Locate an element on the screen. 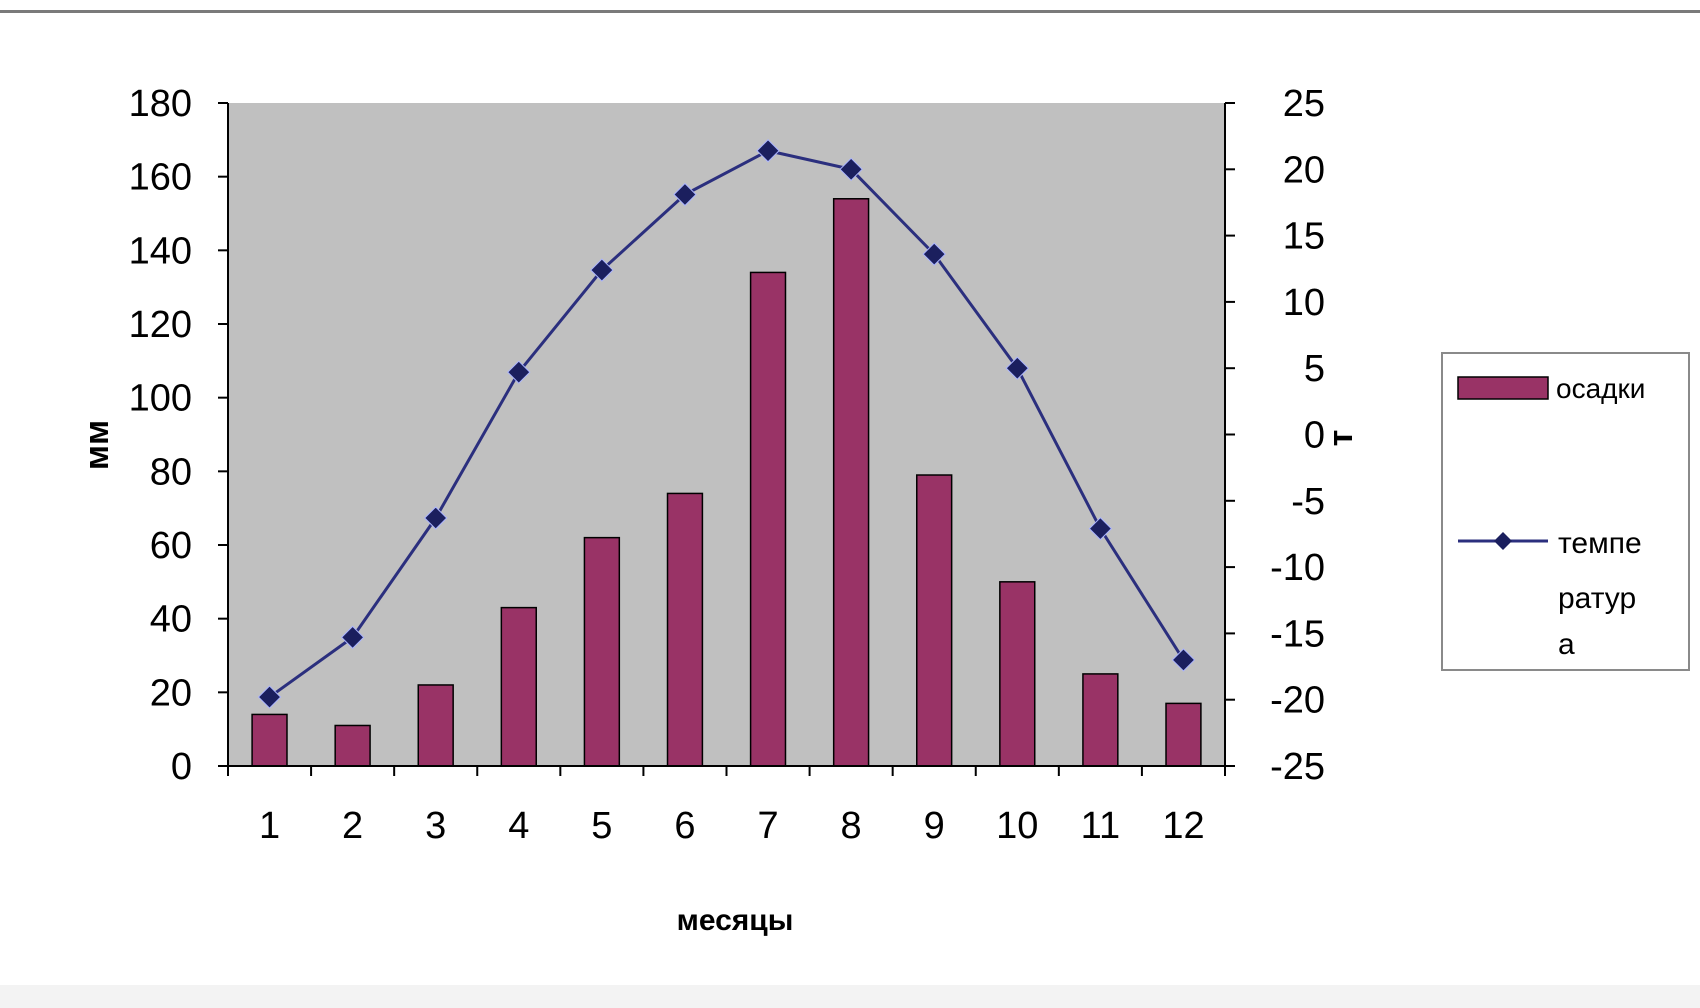 The width and height of the screenshot is (1700, 1008). y-tick-label-180: 180 is located at coordinates (160, 104).